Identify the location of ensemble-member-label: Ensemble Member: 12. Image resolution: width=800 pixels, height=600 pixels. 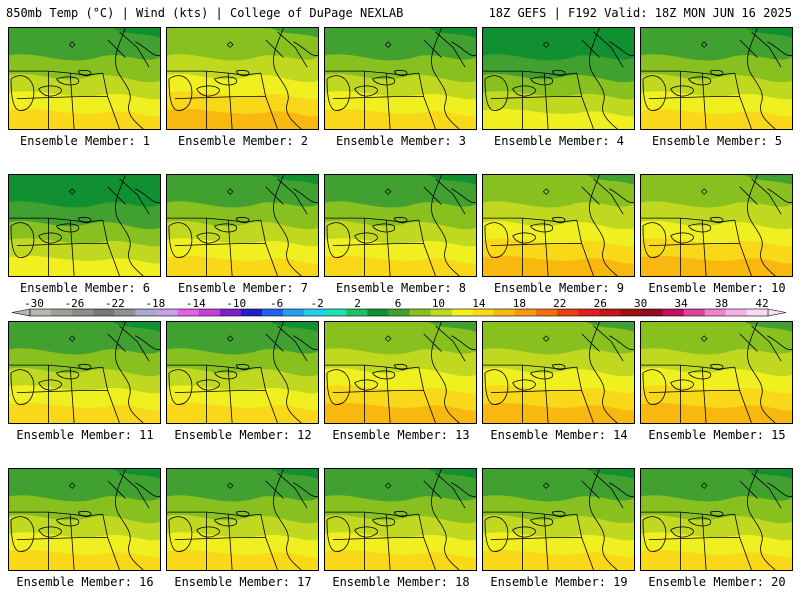
(243, 435).